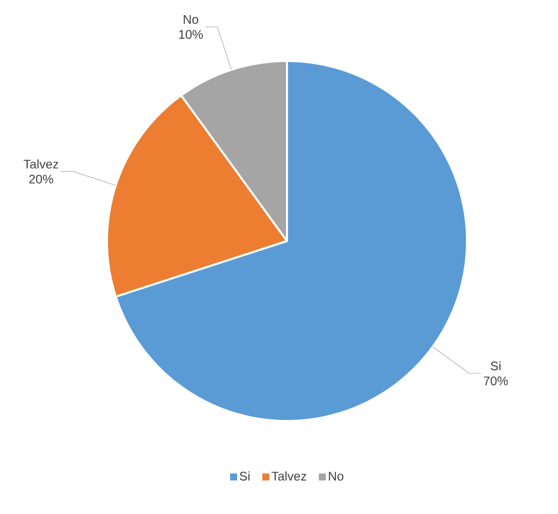 Image resolution: width=558 pixels, height=514 pixels. Describe the element at coordinates (496, 381) in the screenshot. I see `data-label: 70%` at that location.